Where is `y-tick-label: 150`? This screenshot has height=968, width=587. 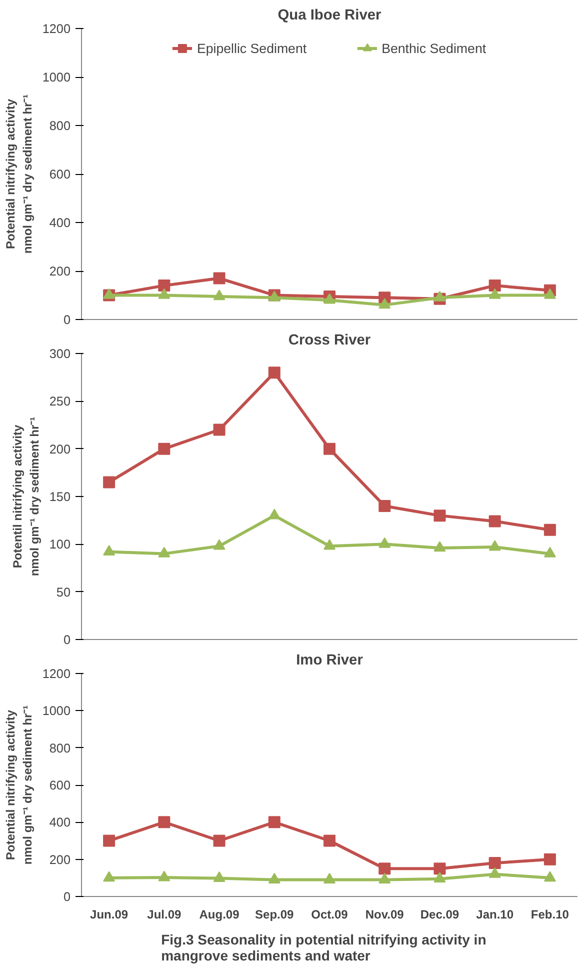
y-tick-label: 150 is located at coordinates (60, 497).